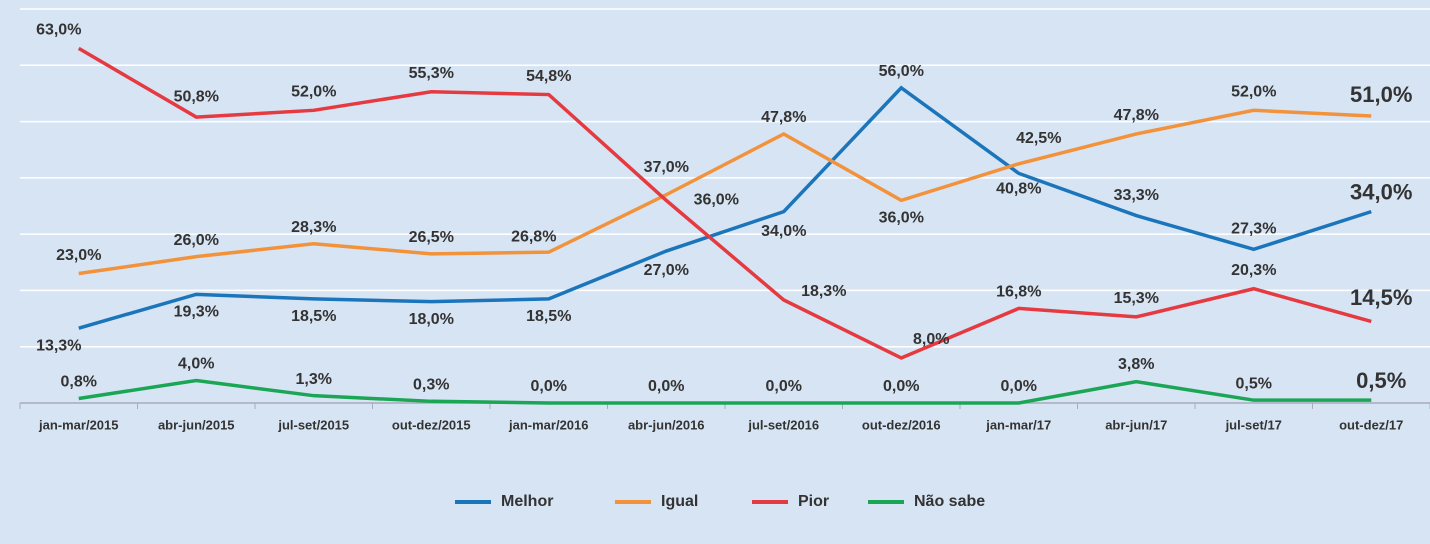 Image resolution: width=1430 pixels, height=544 pixels. Describe the element at coordinates (666, 270) in the screenshot. I see `data-label: 27,0%` at that location.